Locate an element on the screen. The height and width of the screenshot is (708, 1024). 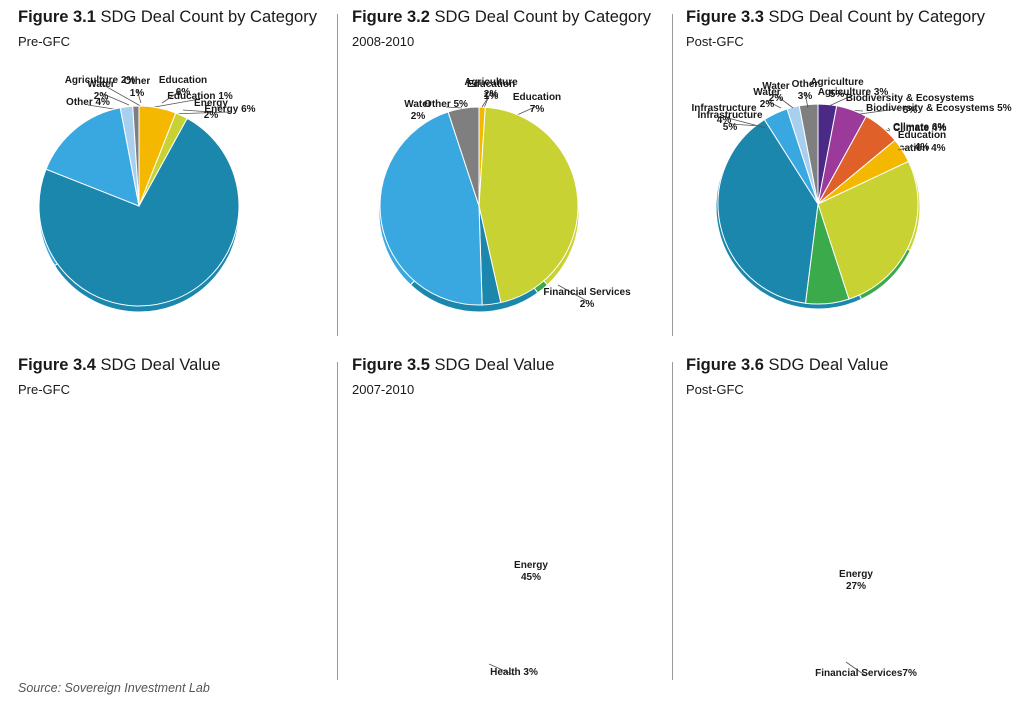
slice-label-climate: Climate 4% is located at coordinates (919, 128).